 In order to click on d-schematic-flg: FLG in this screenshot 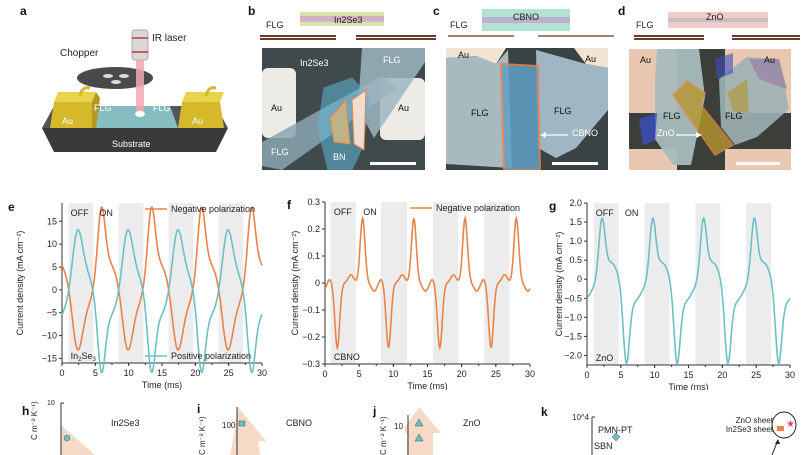, I will do `click(645, 25)`.